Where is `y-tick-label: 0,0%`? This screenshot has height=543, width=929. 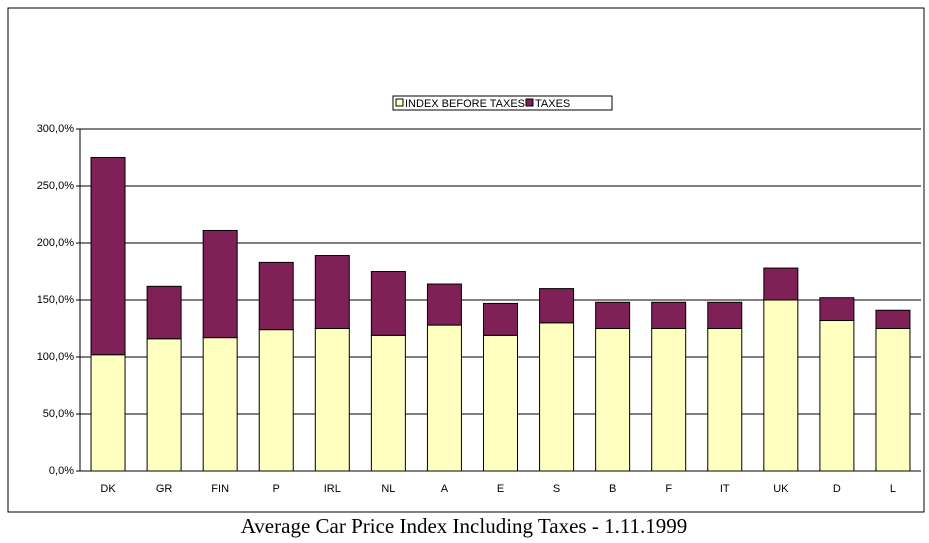 y-tick-label: 0,0% is located at coordinates (61, 471).